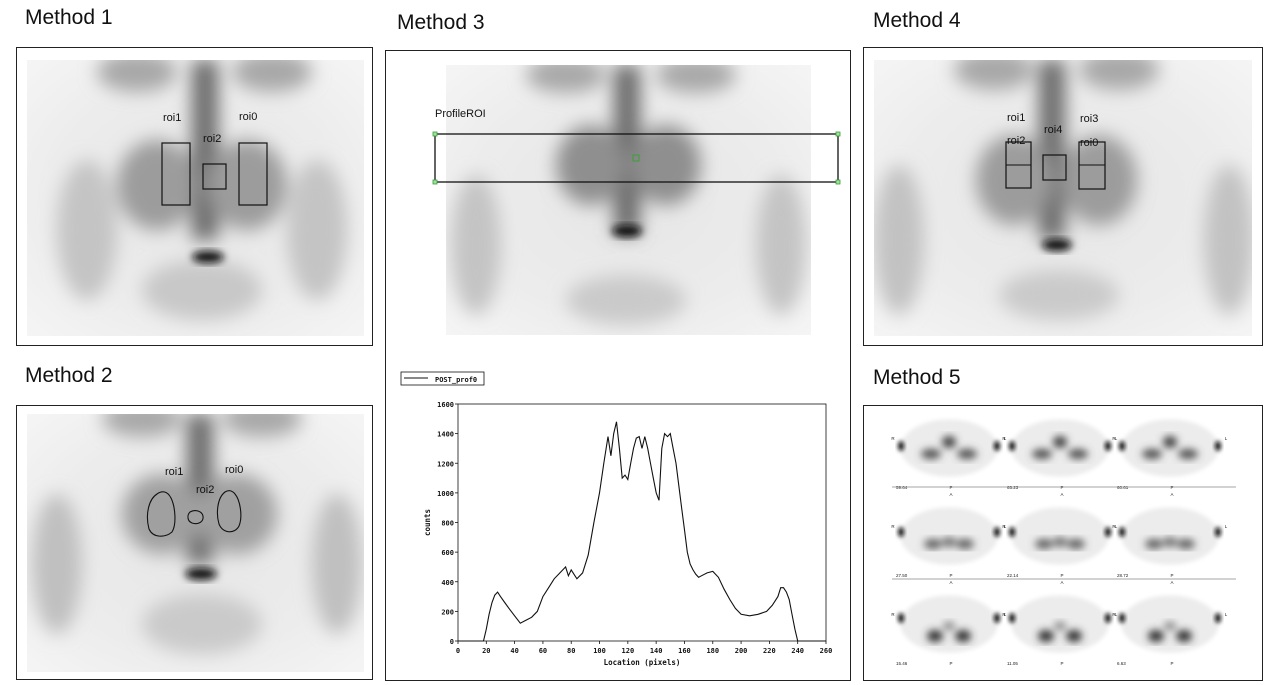 The height and width of the screenshot is (685, 1280). I want to click on method-5-heading: Method 5, so click(917, 377).